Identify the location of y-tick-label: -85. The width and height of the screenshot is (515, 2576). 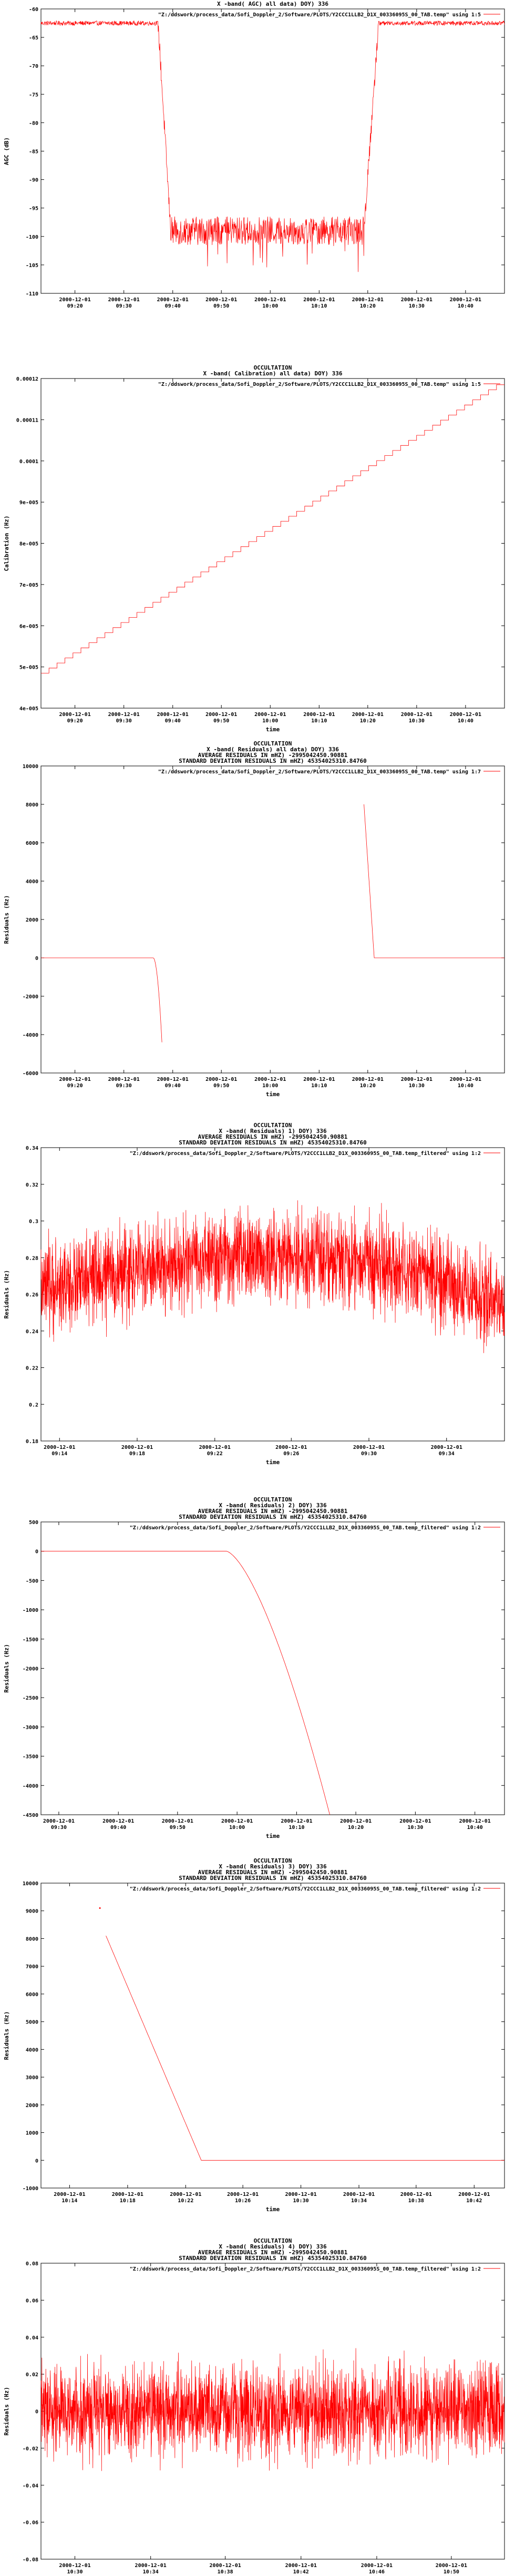
(33, 152).